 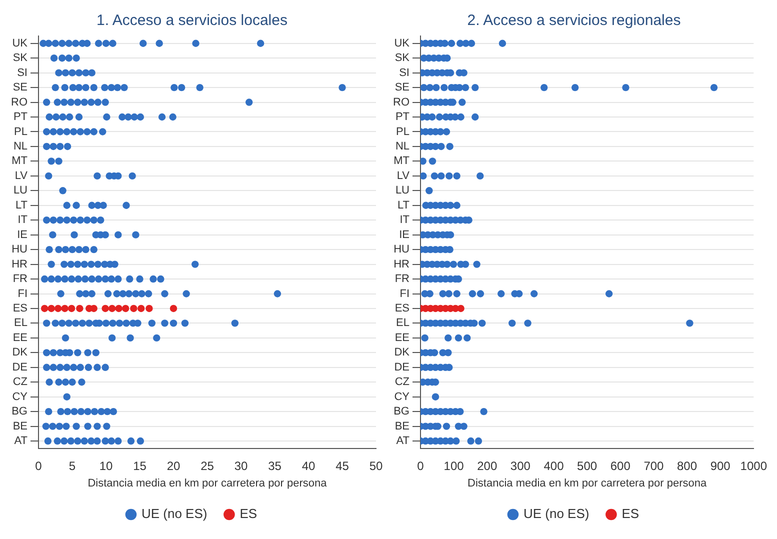 I want to click on x-tick-label: 20, so click(x=173, y=465).